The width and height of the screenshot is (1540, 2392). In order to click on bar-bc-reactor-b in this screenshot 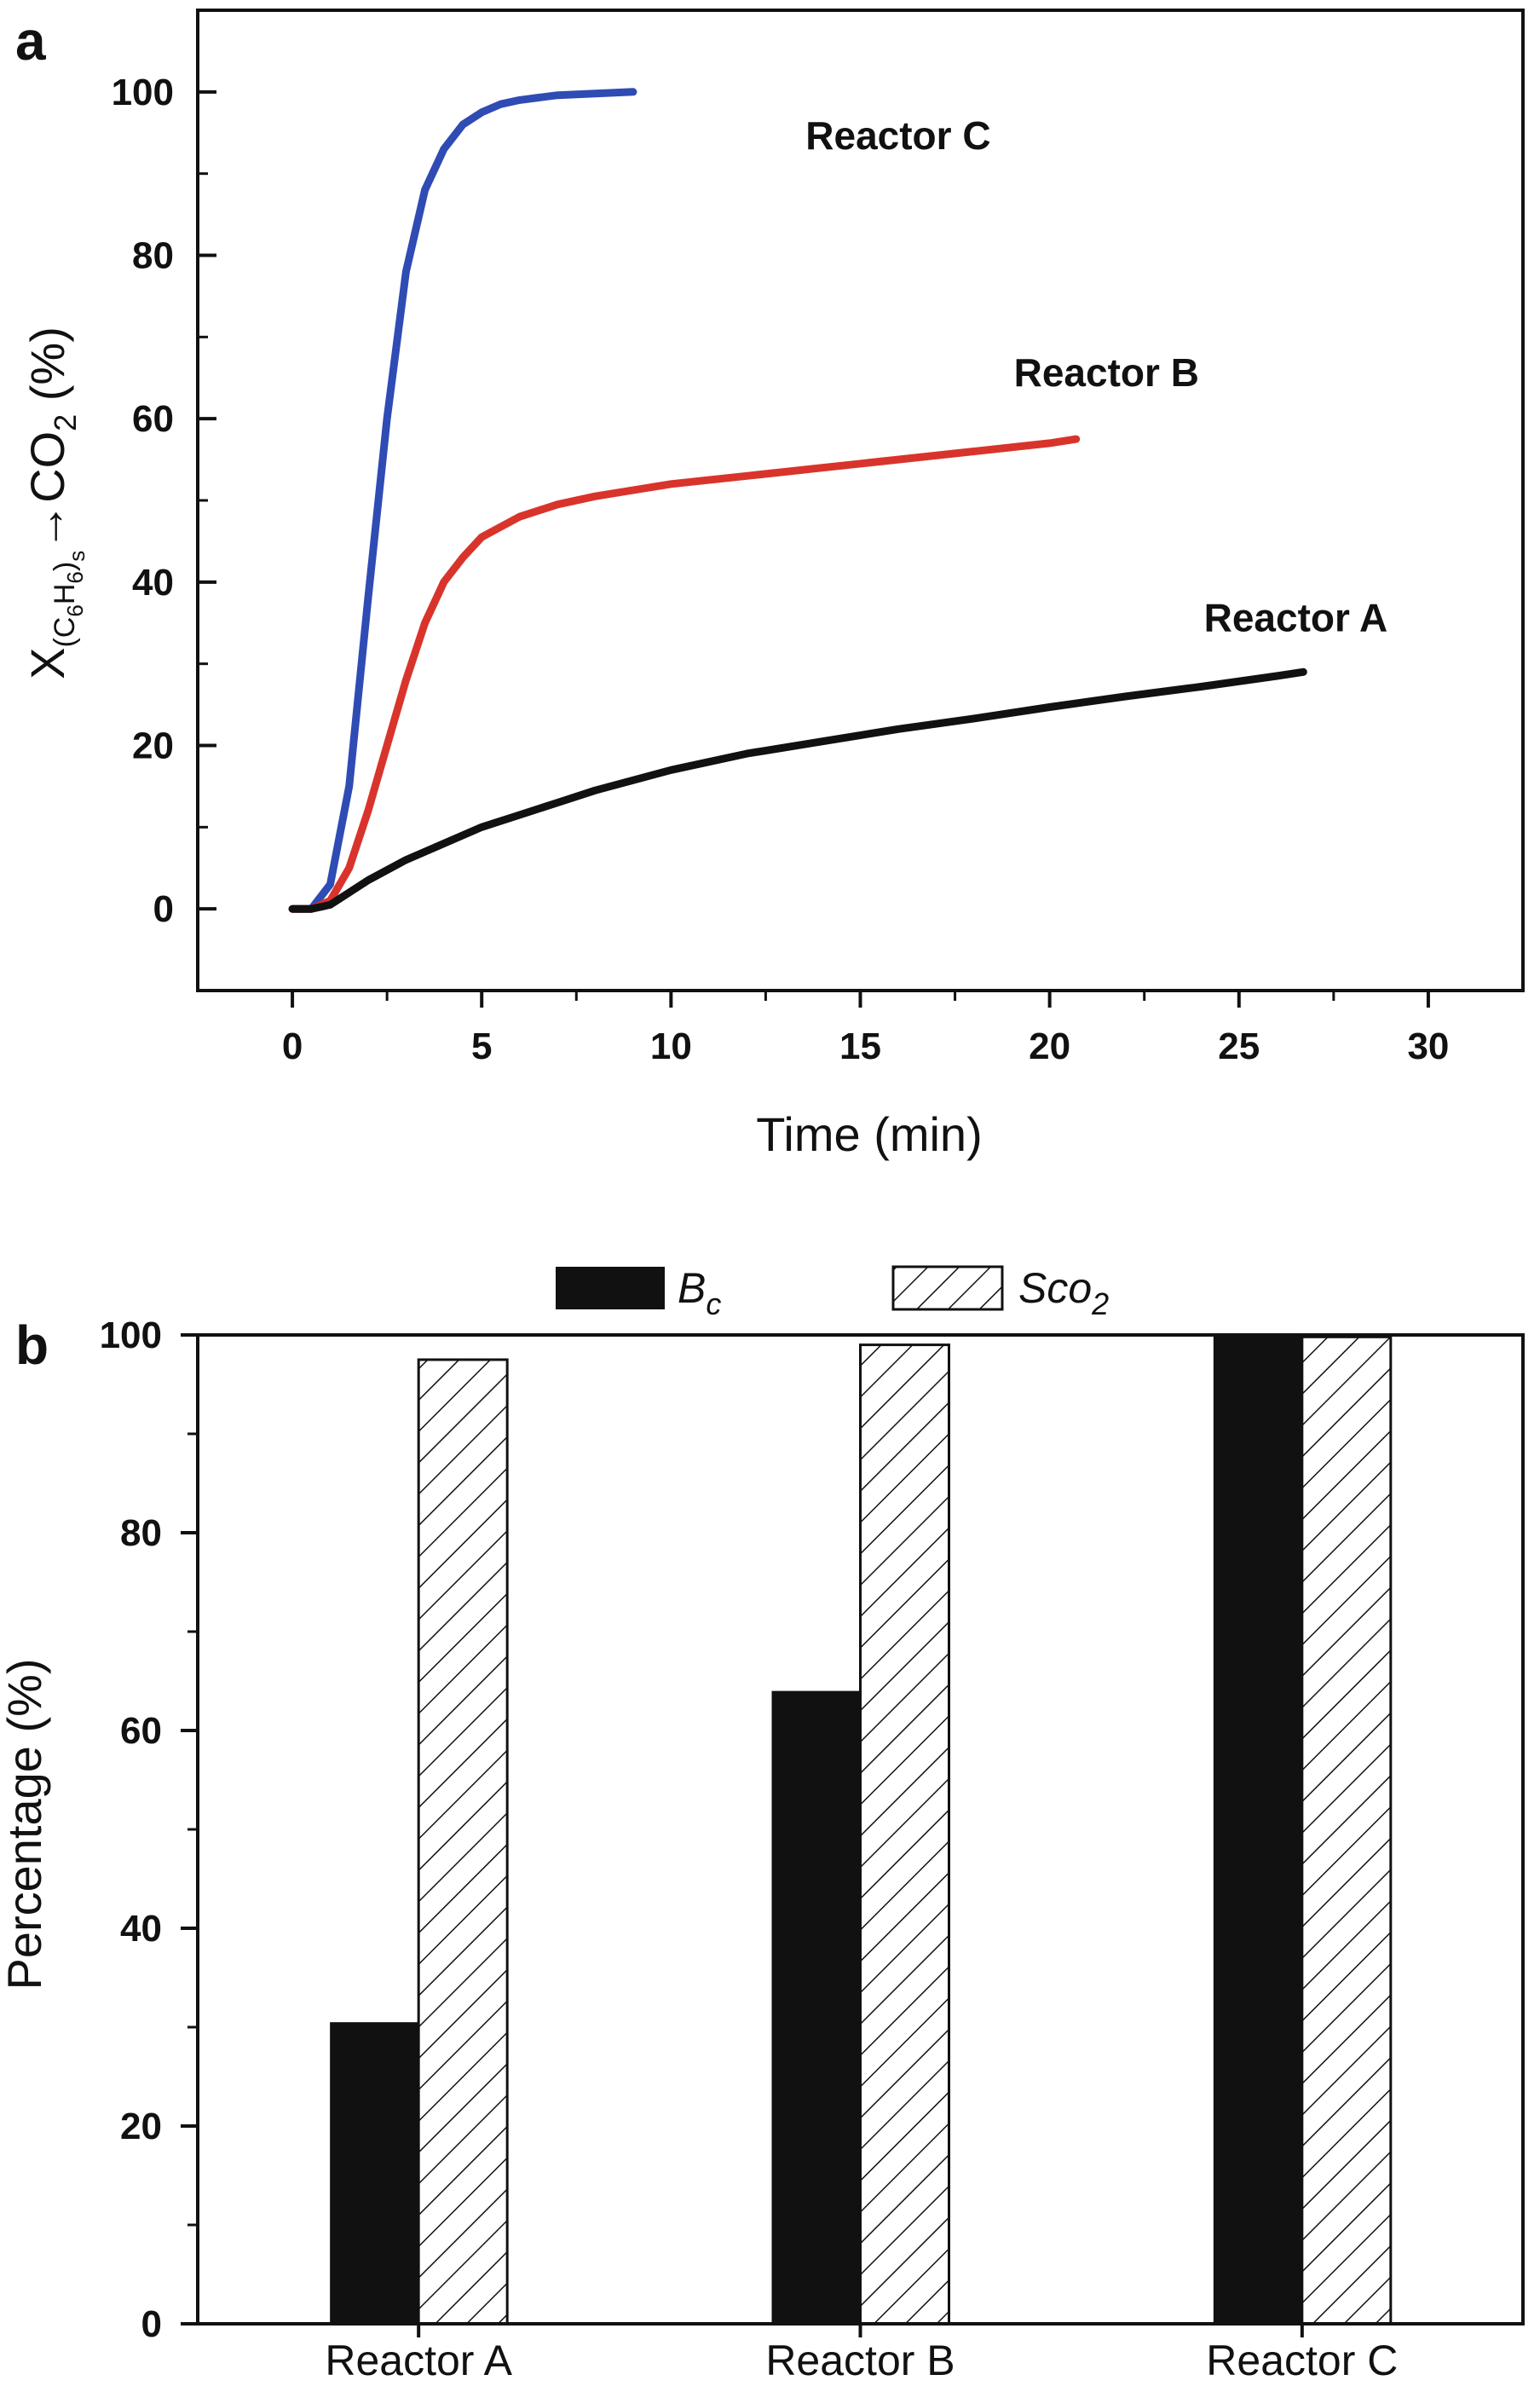, I will do `click(816, 2007)`.